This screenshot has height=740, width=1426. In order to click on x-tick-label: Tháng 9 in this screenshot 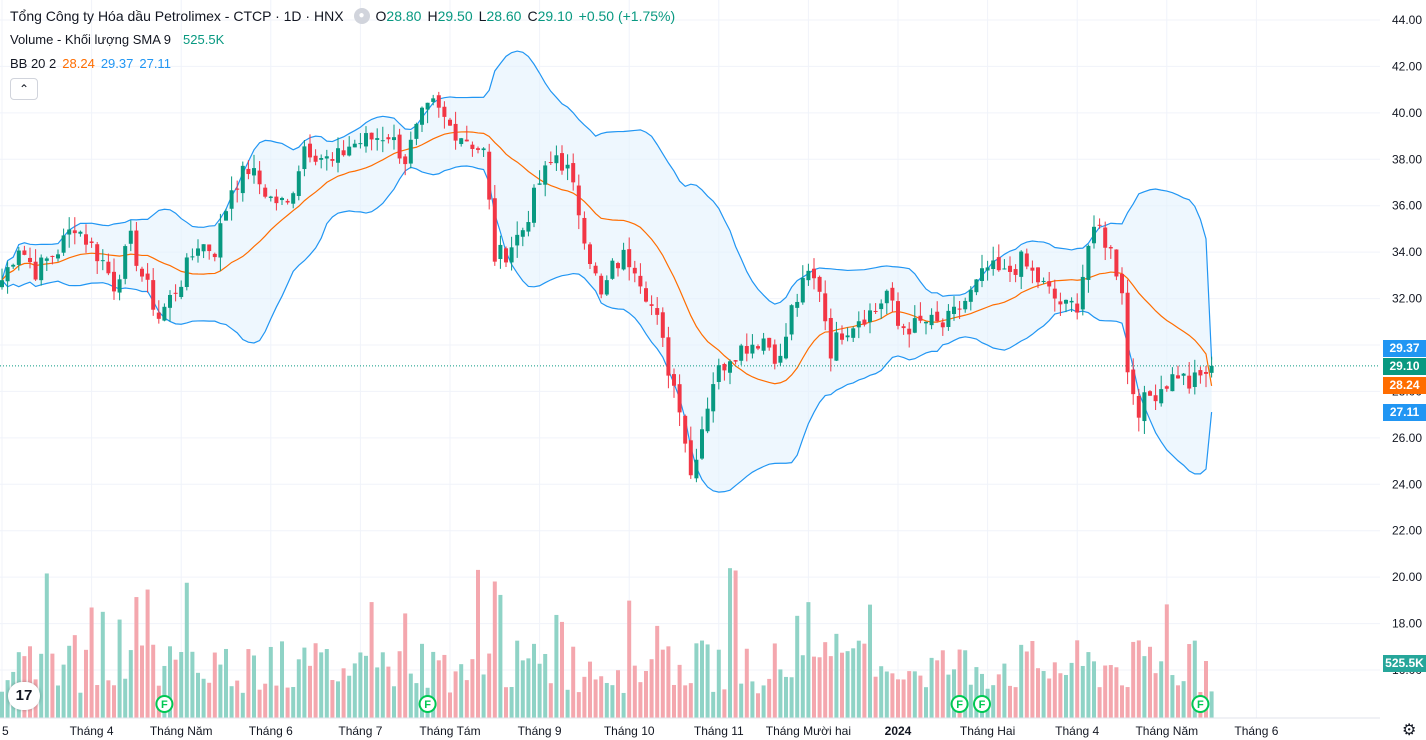, I will do `click(540, 731)`.